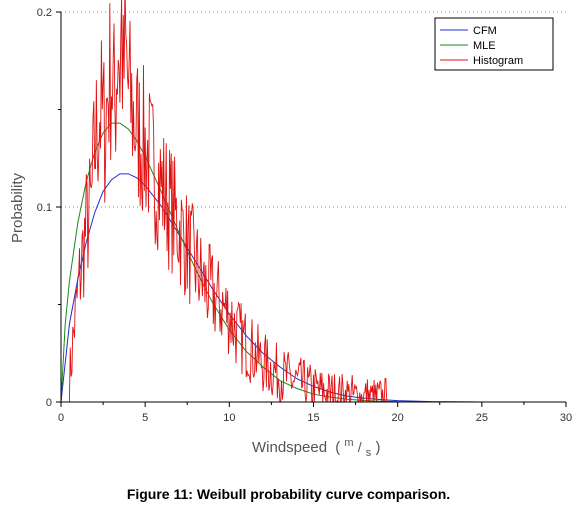 This screenshot has width=577, height=515. I want to click on x-axis-unit-paren-open: (, so click(337, 447).